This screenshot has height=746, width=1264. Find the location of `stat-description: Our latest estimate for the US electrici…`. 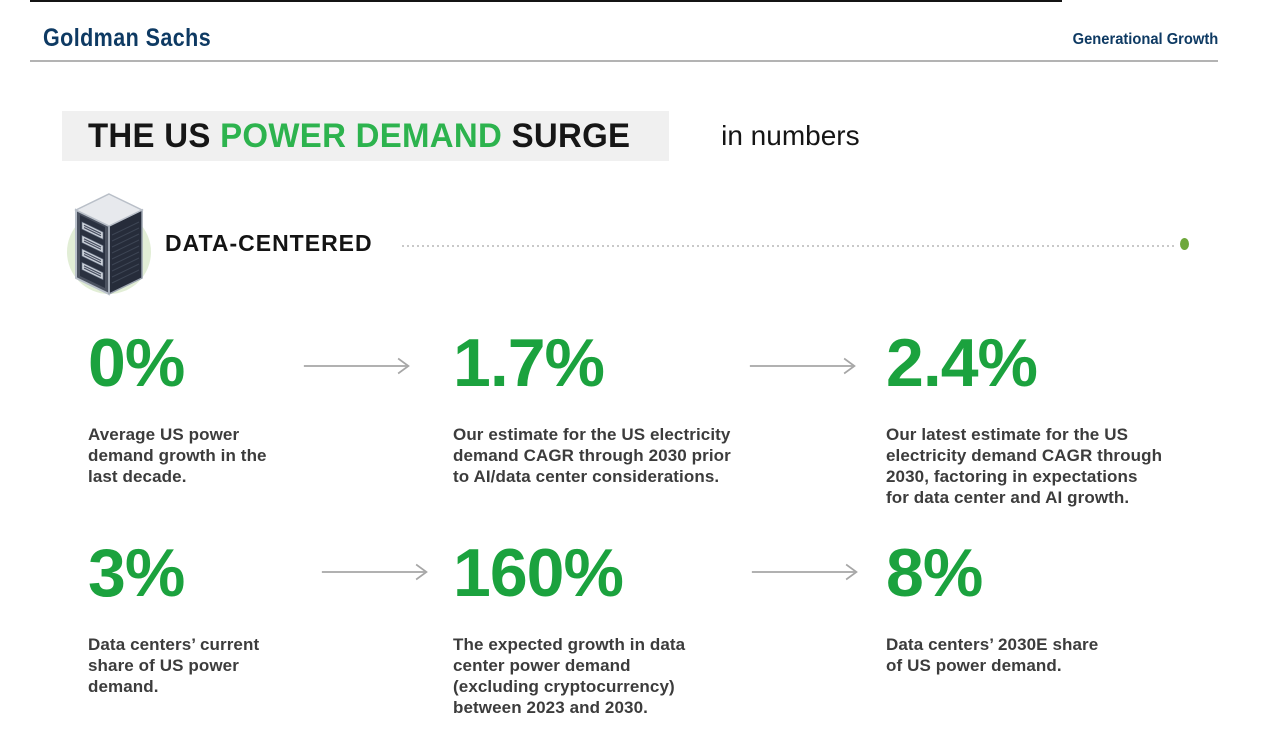

stat-description: Our latest estimate for the US electrici… is located at coordinates (1024, 466).